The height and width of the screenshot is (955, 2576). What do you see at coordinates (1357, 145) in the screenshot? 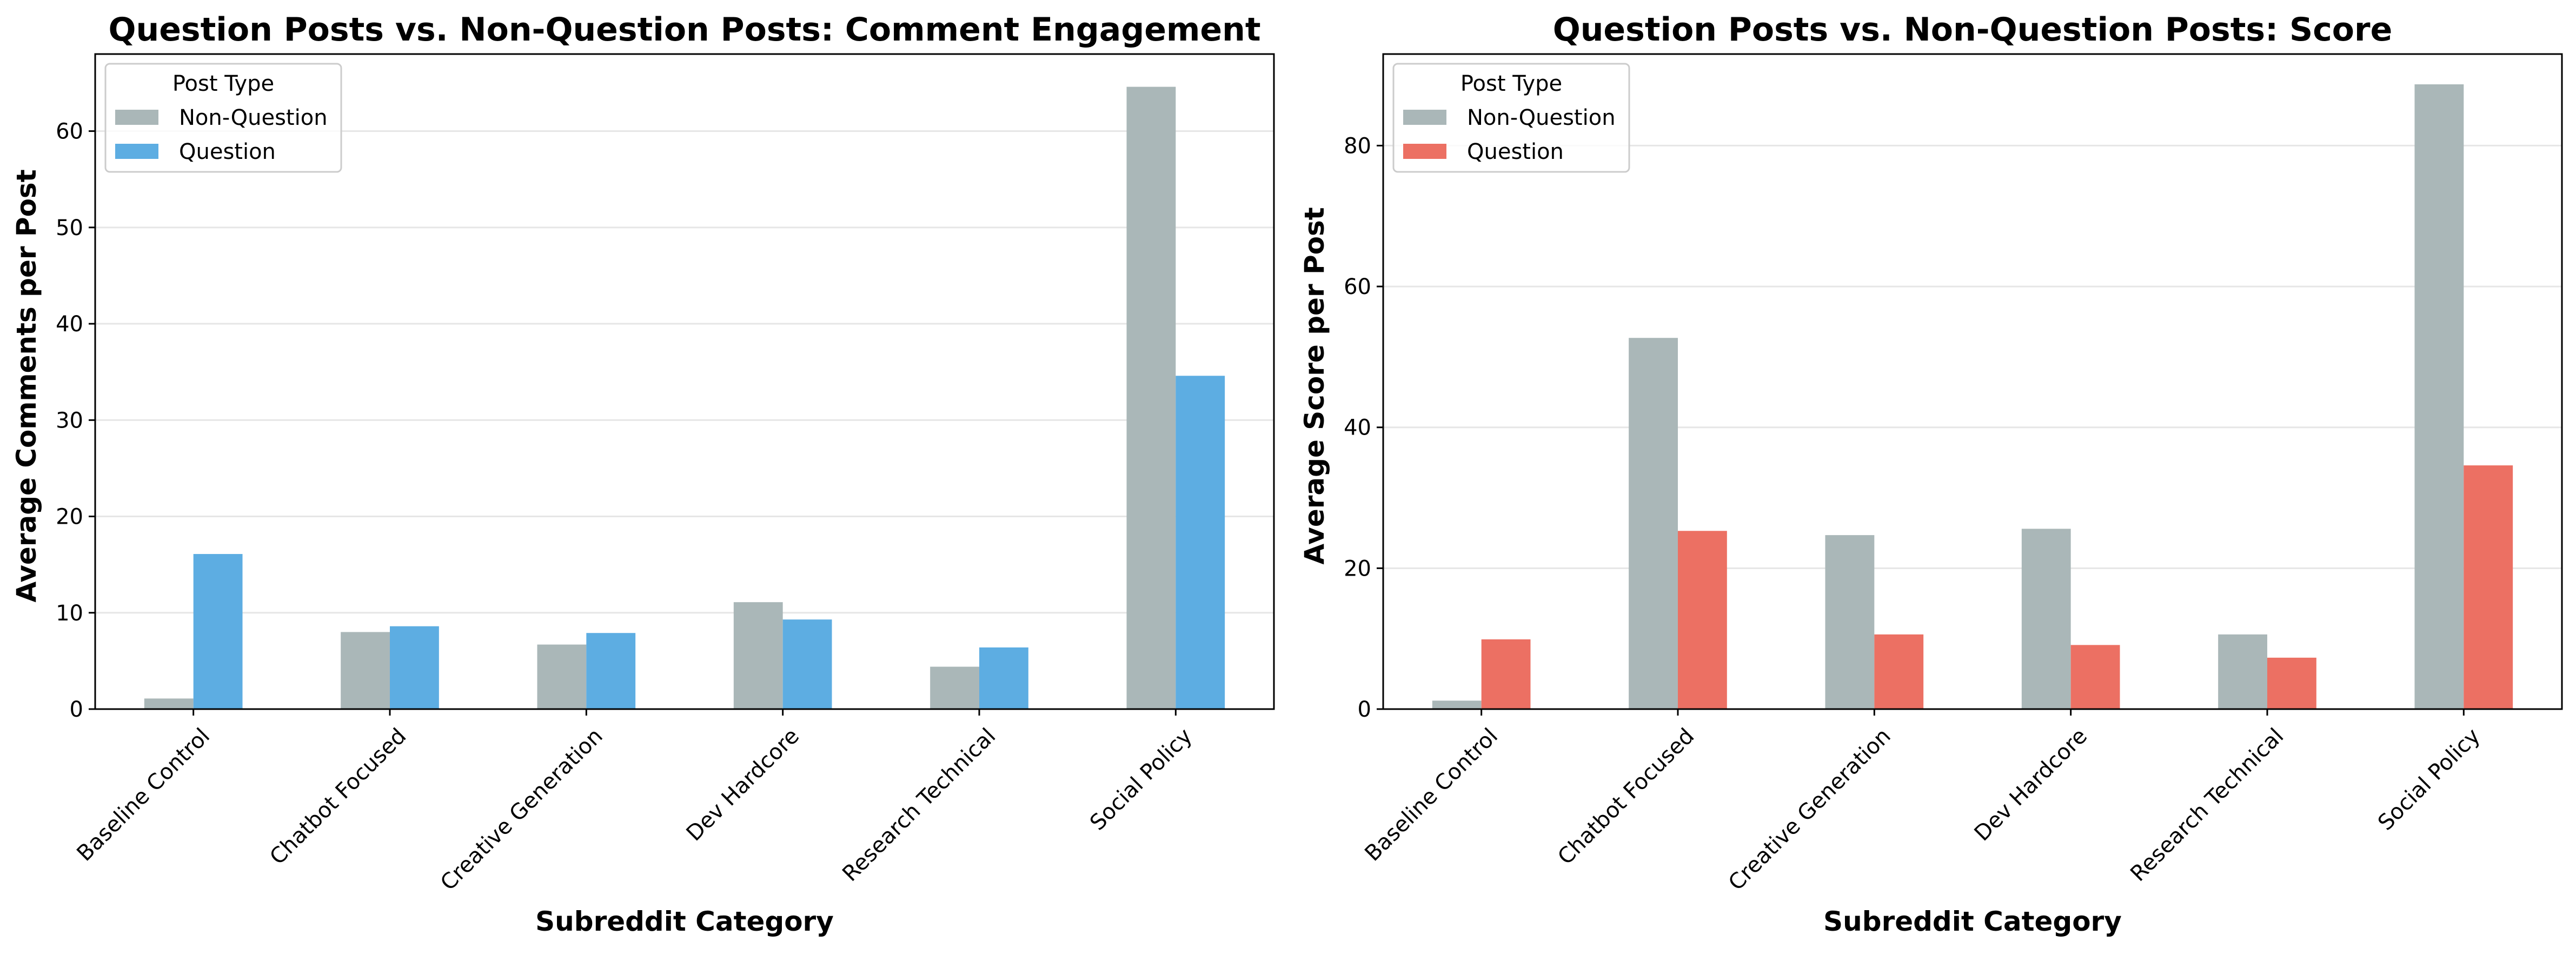
I see `y-tick-label: 80` at bounding box center [1357, 145].